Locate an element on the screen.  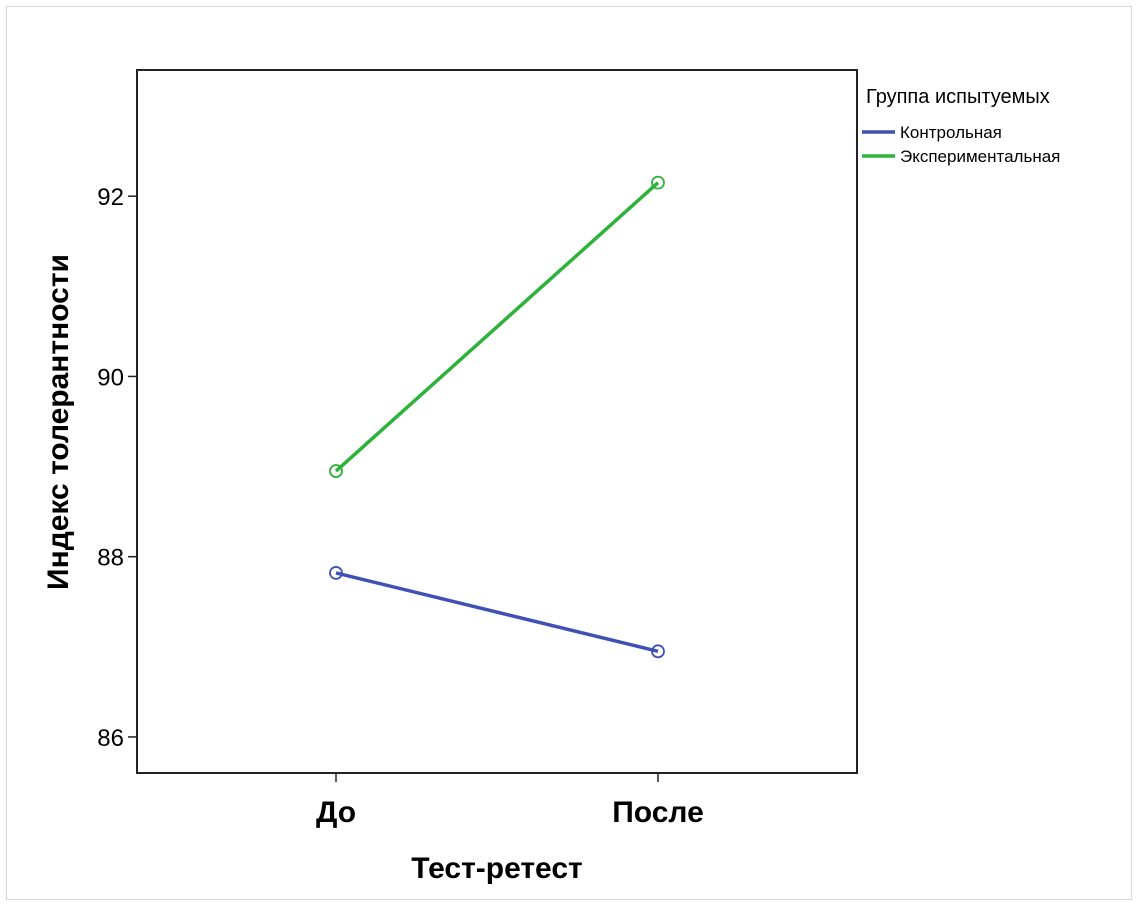
legend-title: Группа испытуемых is located at coordinates (958, 97).